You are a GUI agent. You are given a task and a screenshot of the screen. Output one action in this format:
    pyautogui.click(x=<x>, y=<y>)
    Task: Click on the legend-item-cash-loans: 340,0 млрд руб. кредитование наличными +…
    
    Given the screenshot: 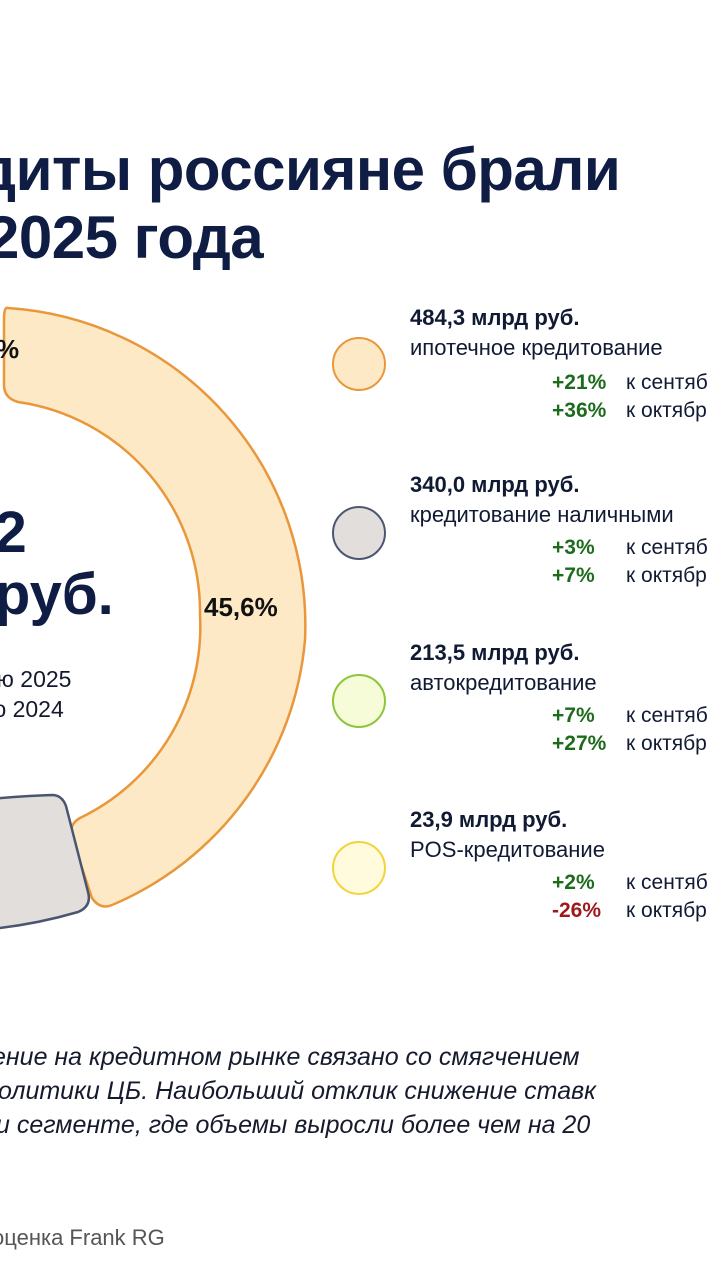 What is the action you would take?
    pyautogui.click(x=525, y=547)
    